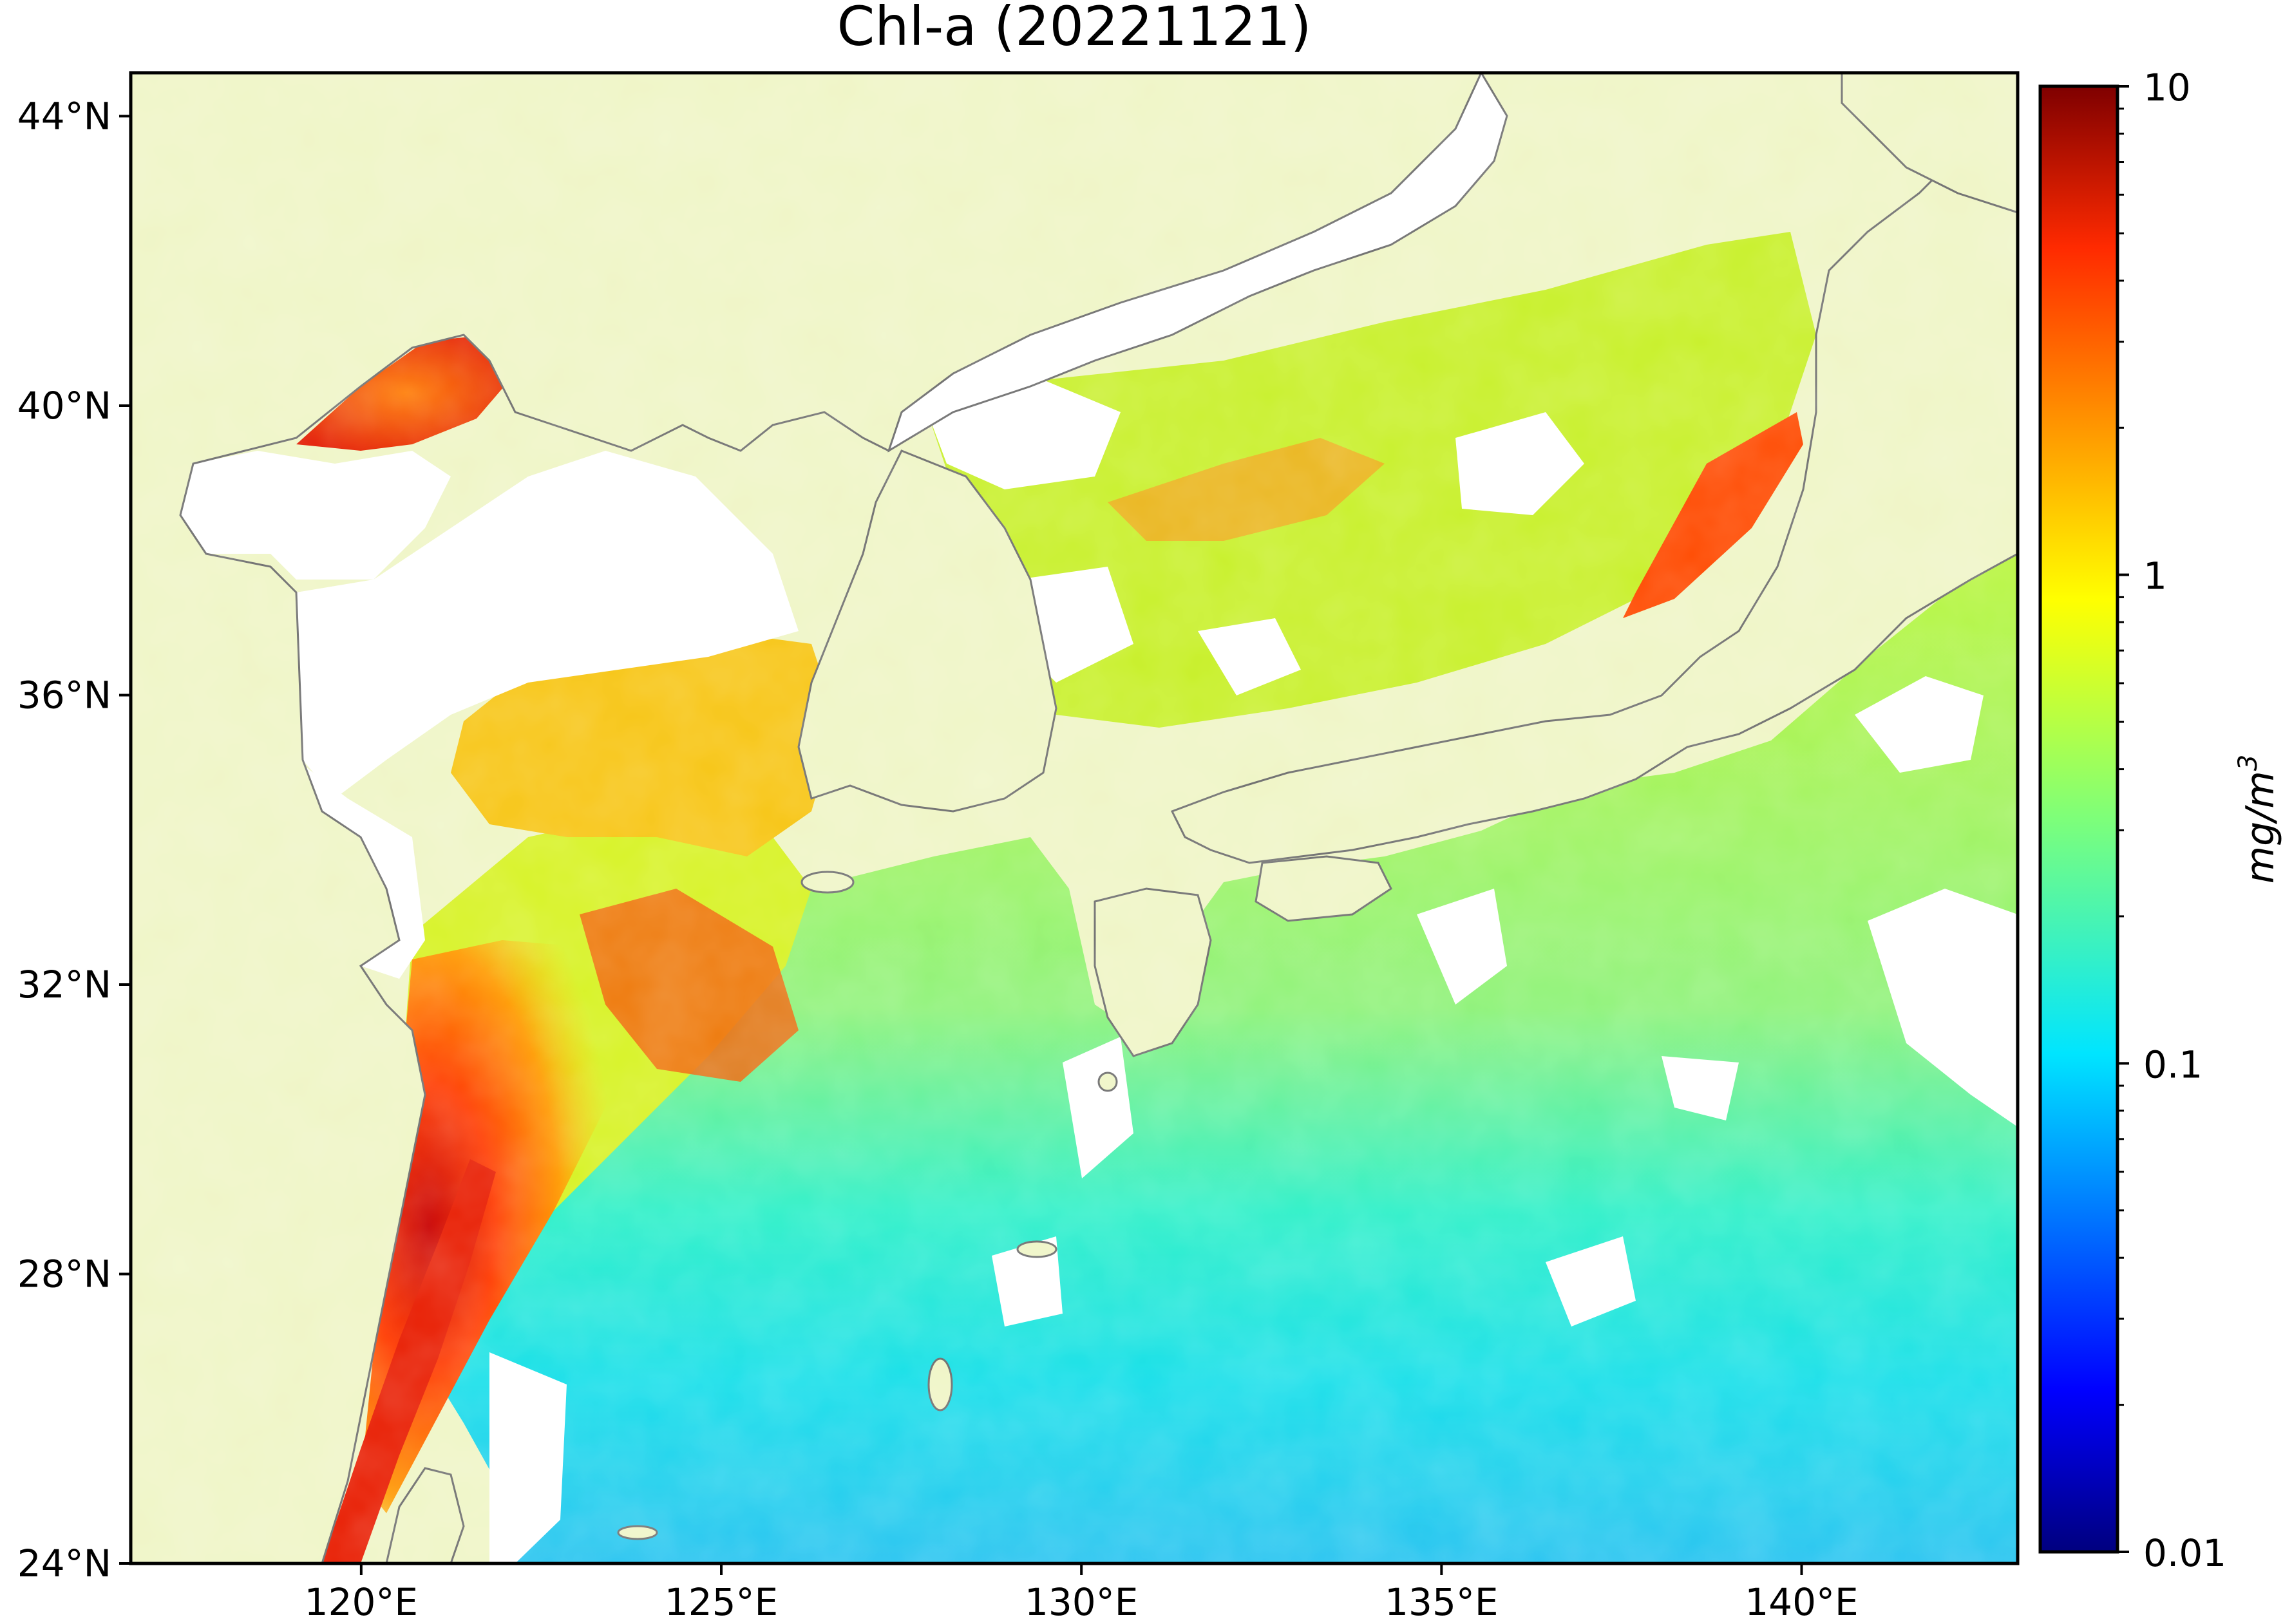  What do you see at coordinates (1441, 1602) in the screenshot?
I see `longitude-tick-label: 135°E` at bounding box center [1441, 1602].